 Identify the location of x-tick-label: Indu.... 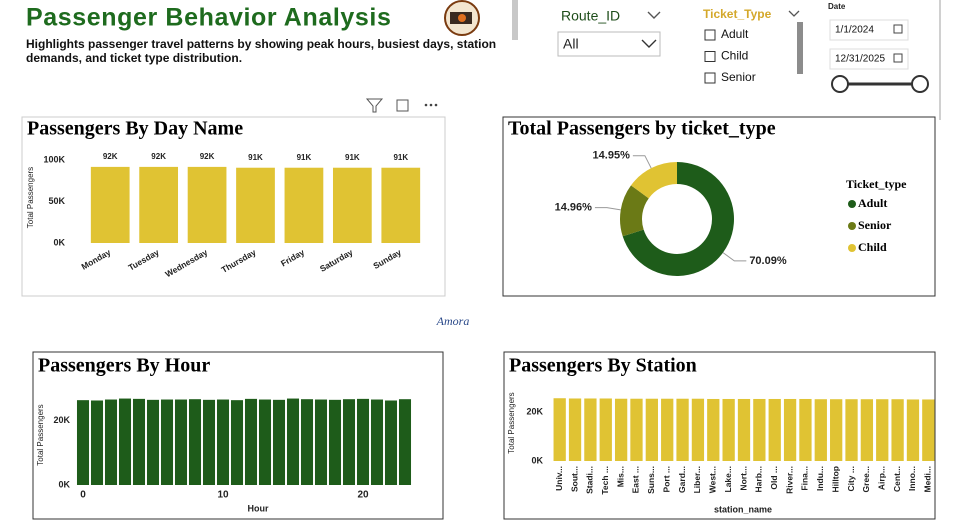
(820, 478).